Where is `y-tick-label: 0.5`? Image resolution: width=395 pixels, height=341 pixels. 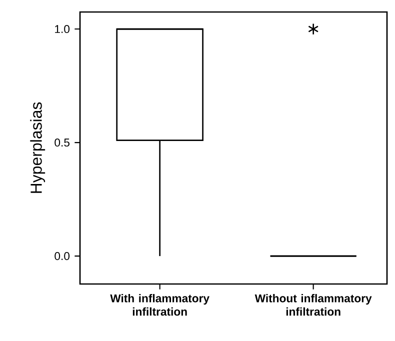 y-tick-label: 0.5 is located at coordinates (62, 142).